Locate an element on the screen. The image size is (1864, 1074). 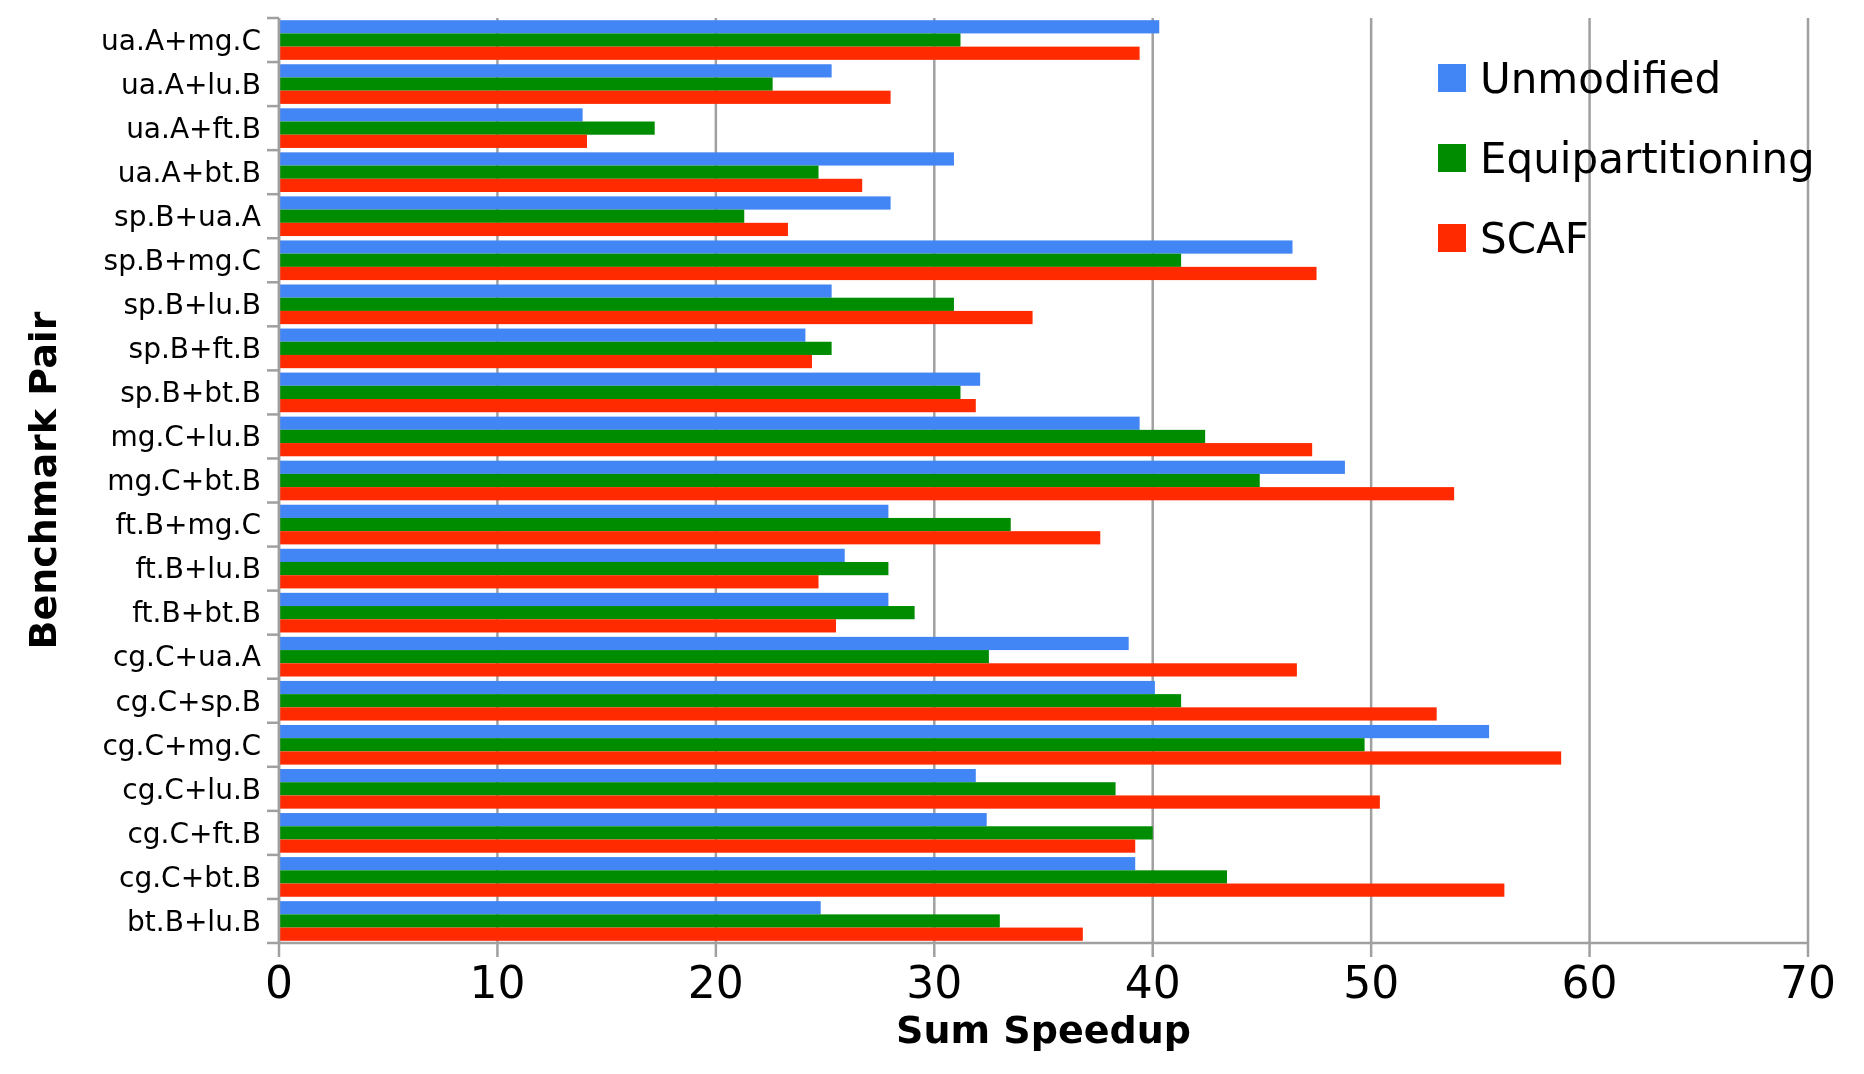
y-tick-label: cg.C+sp.B is located at coordinates (188, 701).